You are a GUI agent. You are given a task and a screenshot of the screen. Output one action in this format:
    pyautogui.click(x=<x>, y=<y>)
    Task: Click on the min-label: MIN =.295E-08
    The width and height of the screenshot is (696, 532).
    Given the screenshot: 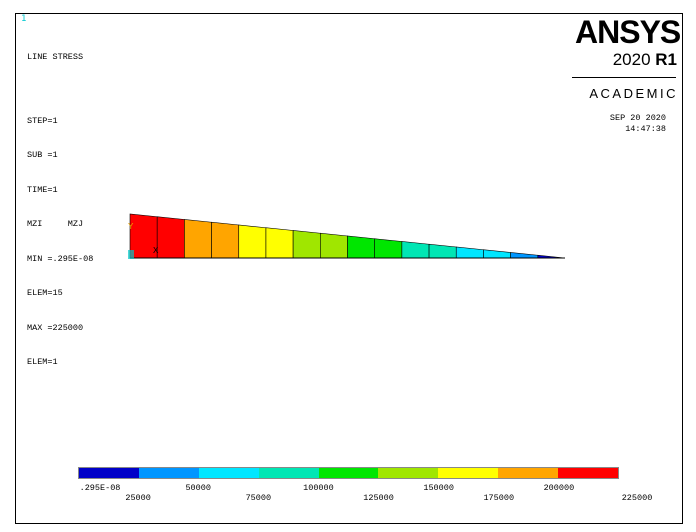 What is the action you would take?
    pyautogui.click(x=60, y=258)
    